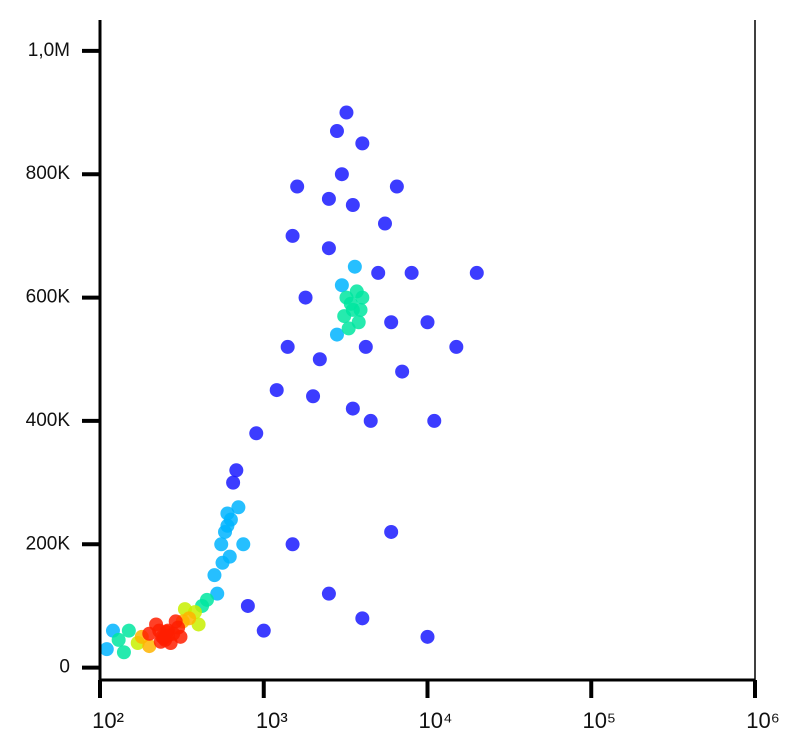  What do you see at coordinates (763, 720) in the screenshot?
I see `x-tick-label: 10⁶` at bounding box center [763, 720].